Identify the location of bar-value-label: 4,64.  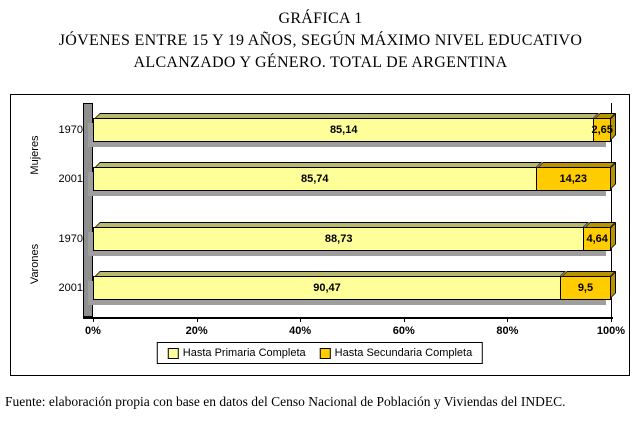
(597, 239).